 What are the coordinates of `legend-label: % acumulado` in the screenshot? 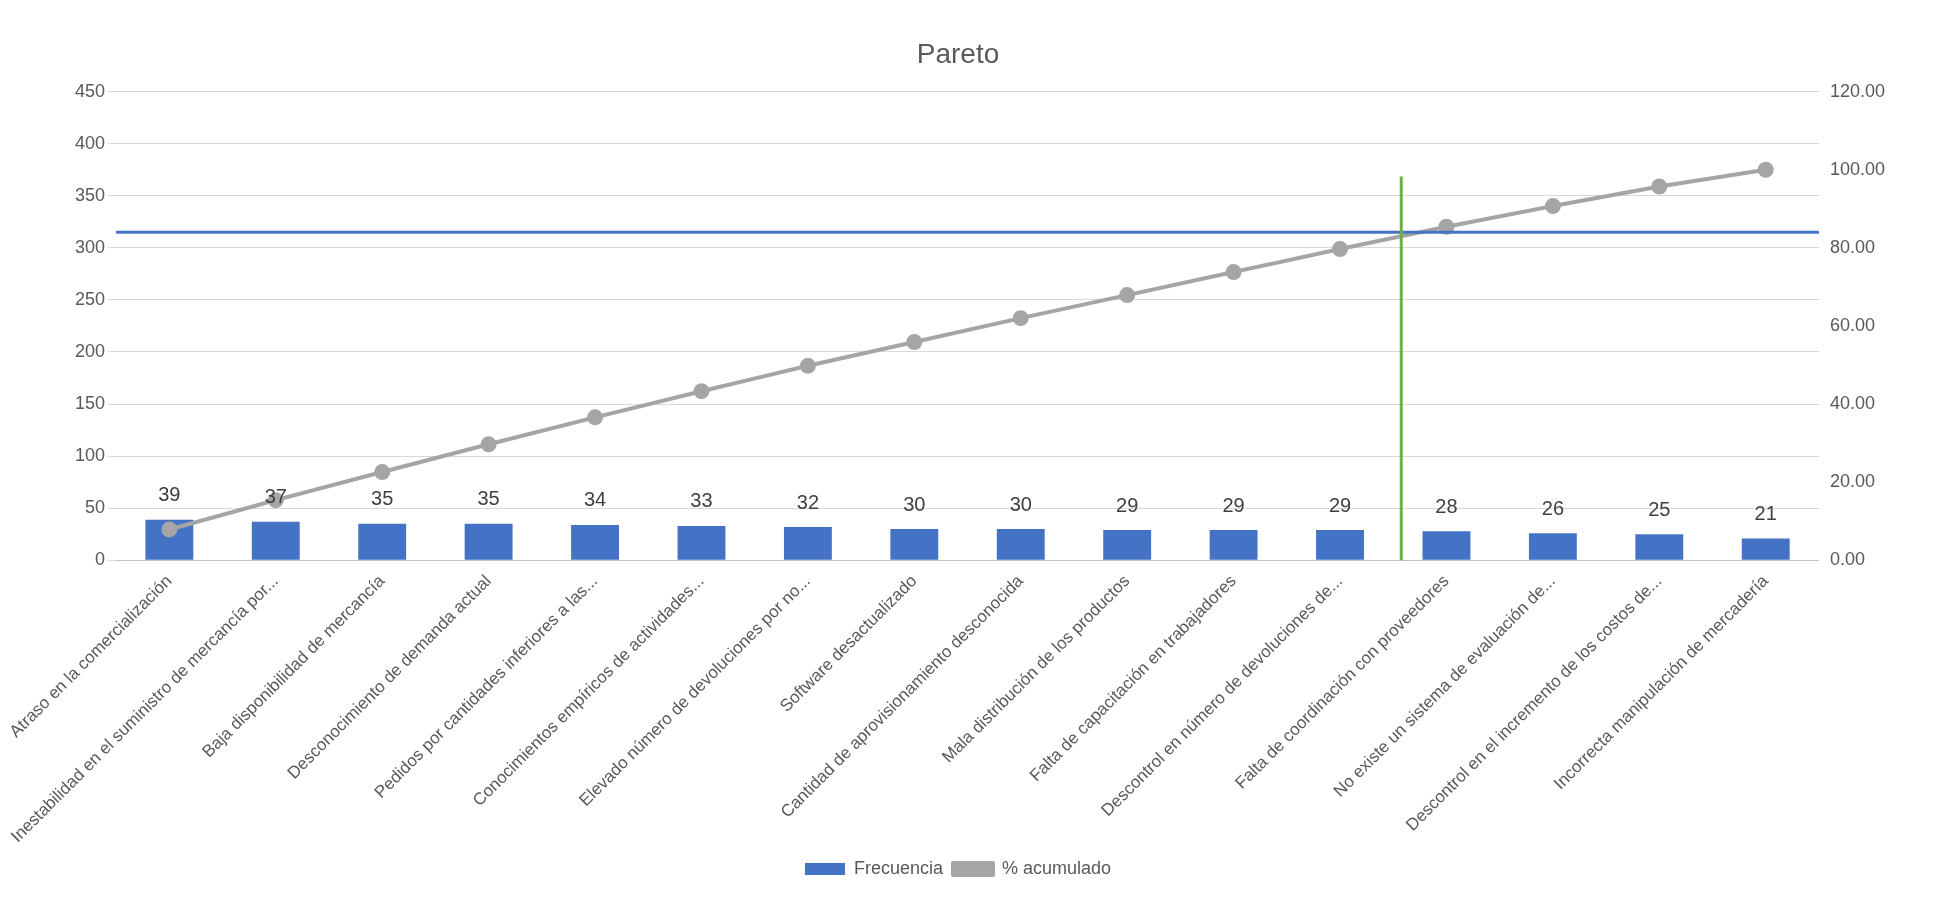 It's located at (1056, 867).